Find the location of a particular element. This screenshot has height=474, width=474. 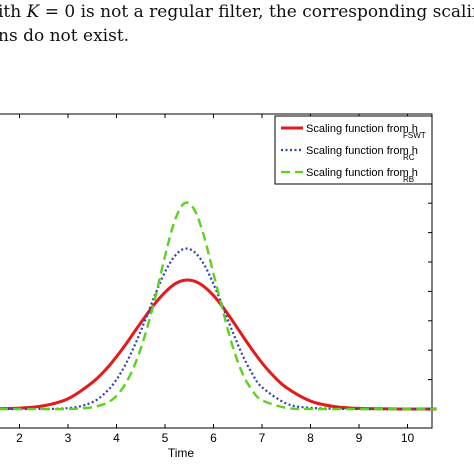

math-variable-k: K is located at coordinates (33, 12).